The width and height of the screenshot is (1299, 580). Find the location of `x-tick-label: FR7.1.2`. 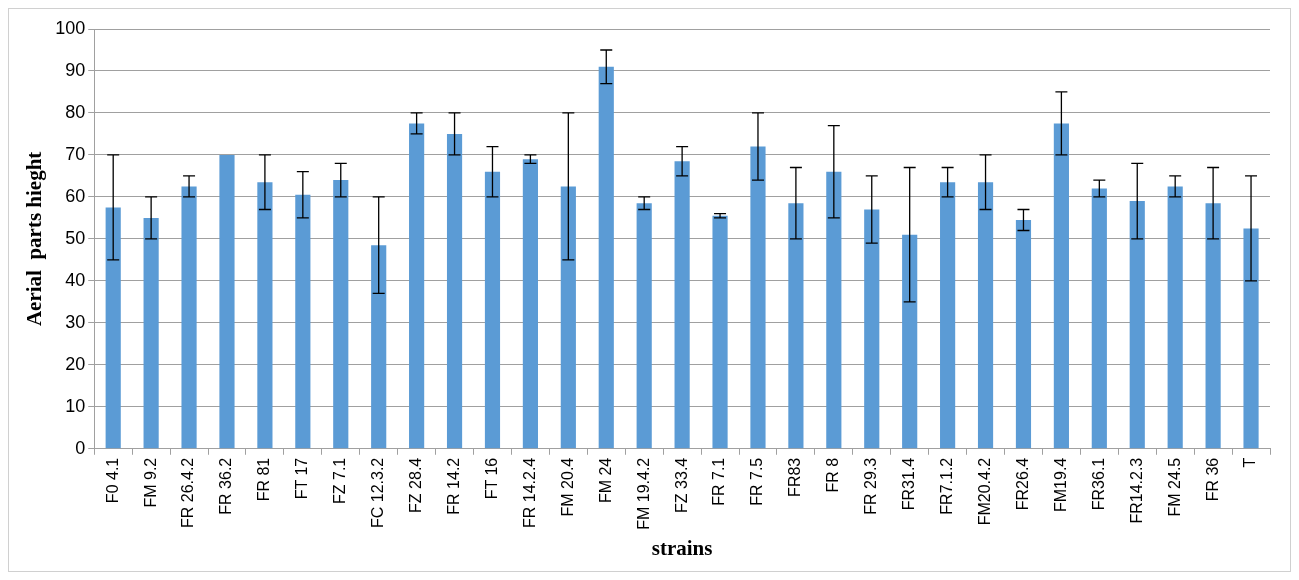

x-tick-label: FR7.1.2 is located at coordinates (947, 486).